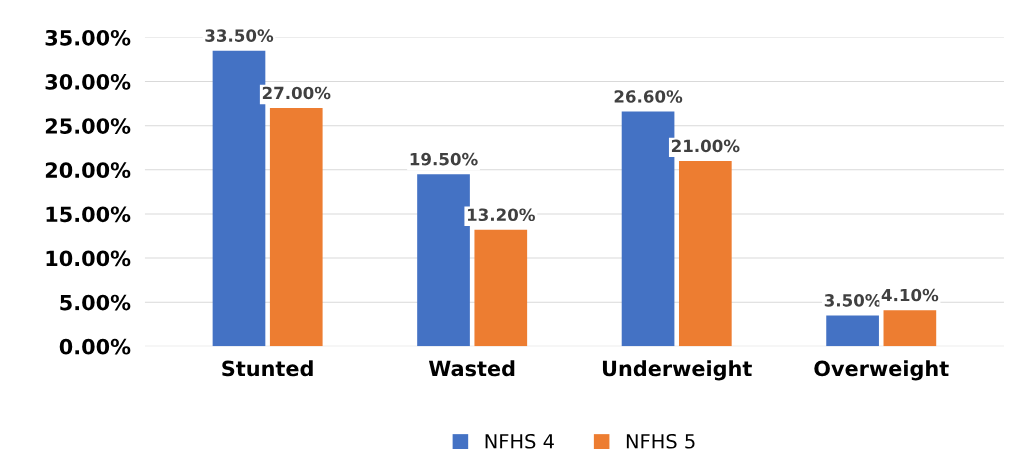 The image size is (1035, 468). What do you see at coordinates (88, 258) in the screenshot?
I see `y-tick-label: 10.00%` at bounding box center [88, 258].